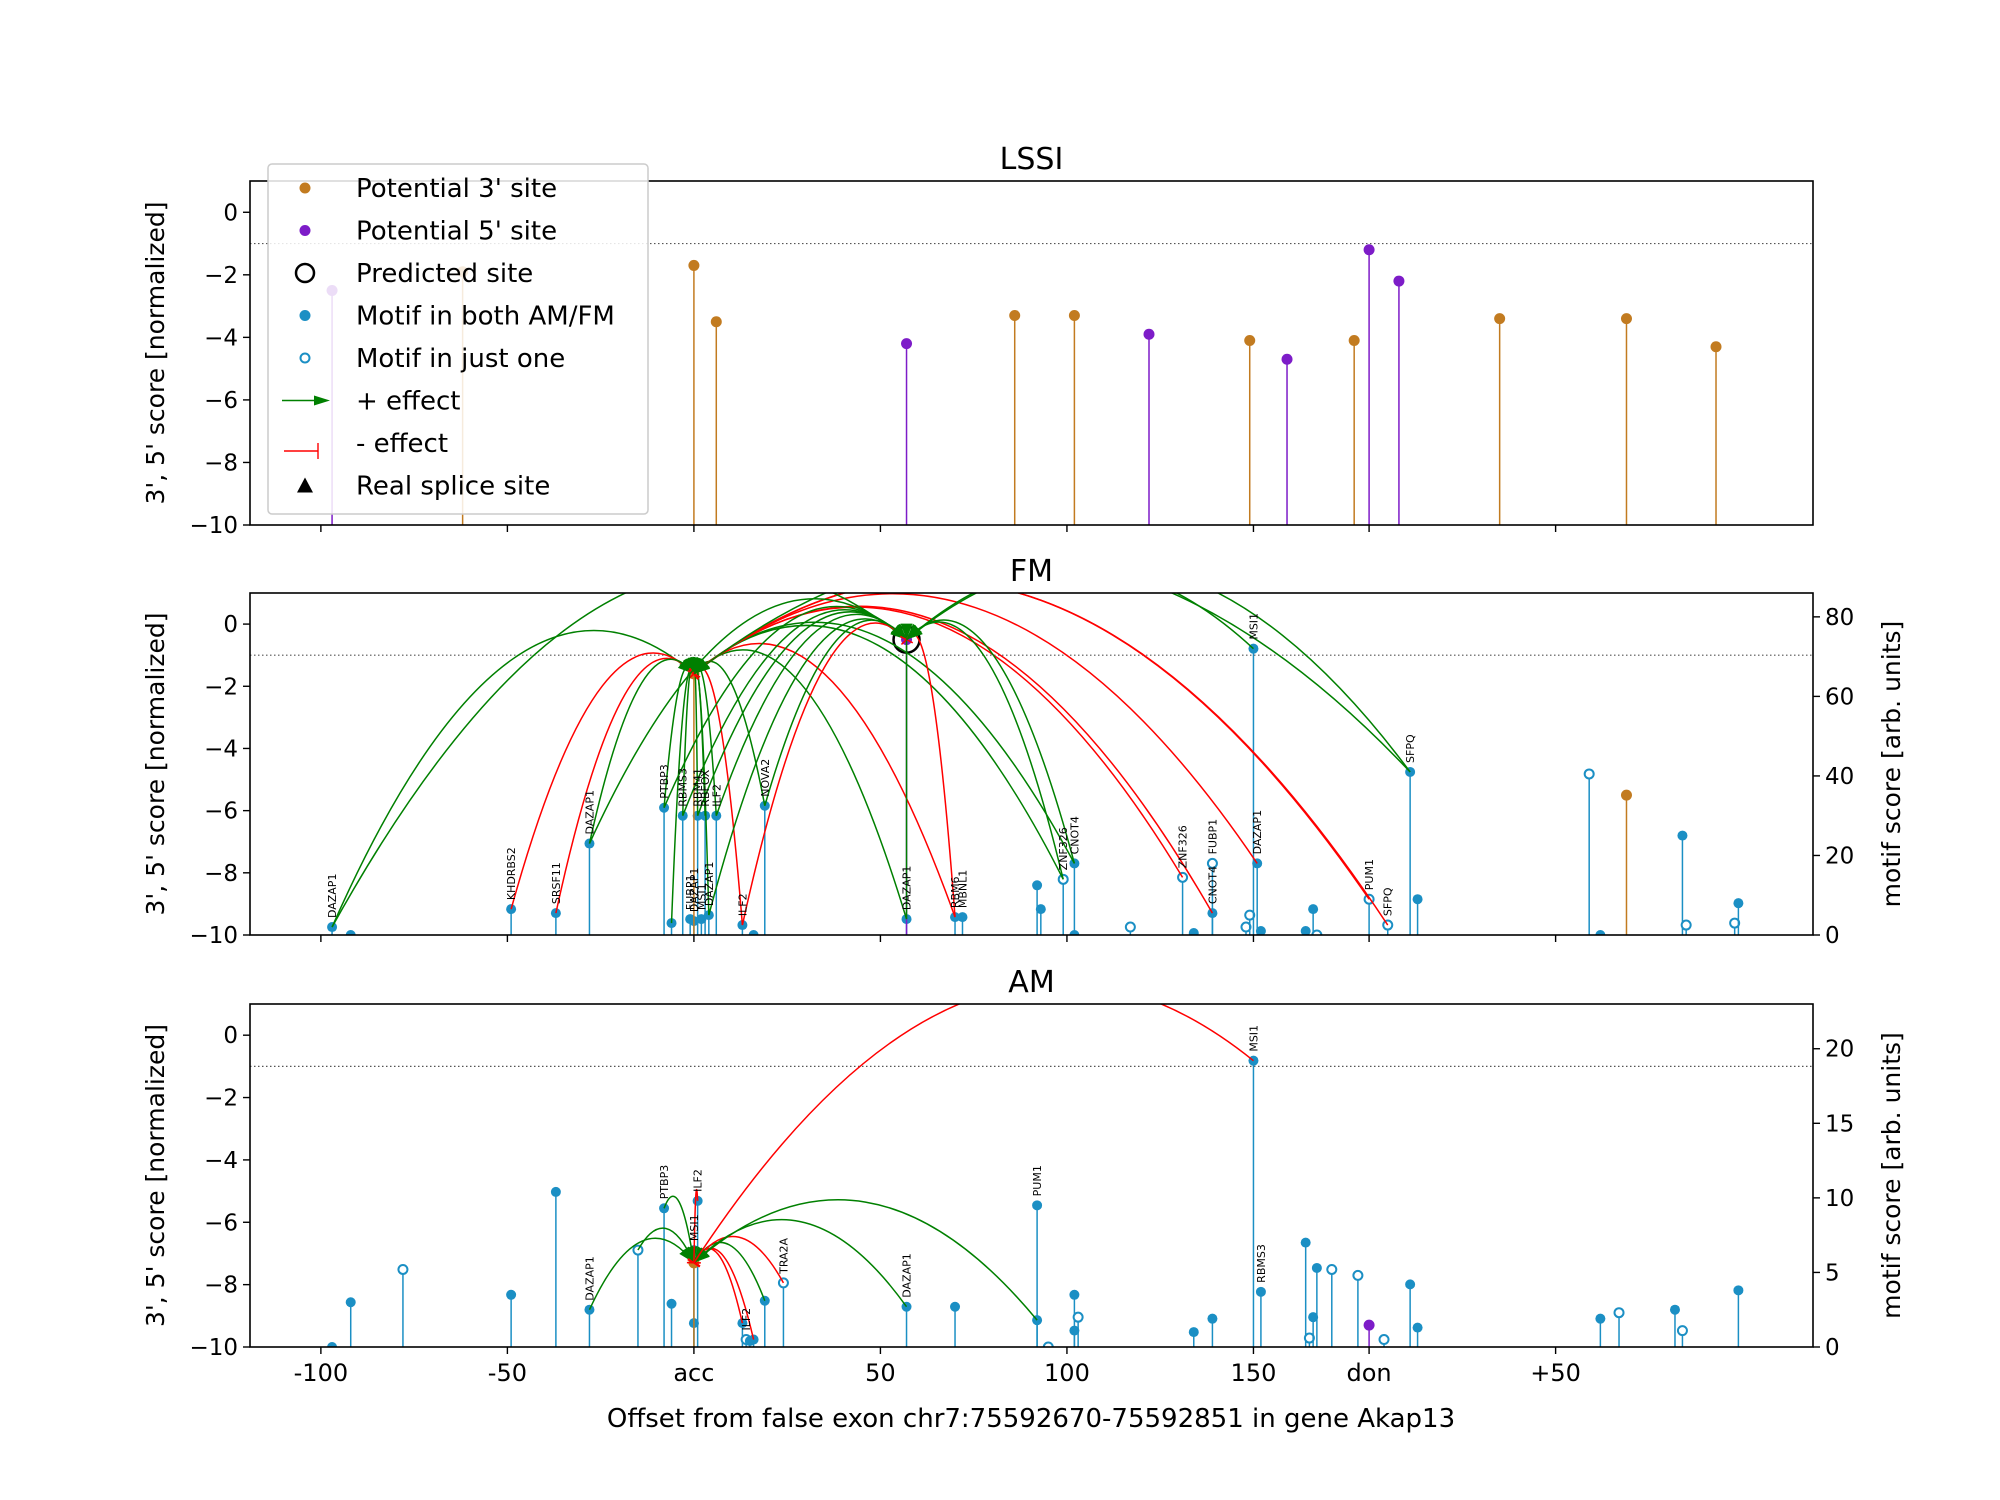 Image resolution: width=2000 pixels, height=1500 pixels. What do you see at coordinates (1254, 1373) in the screenshot?
I see `x-tick-label: 150` at bounding box center [1254, 1373].